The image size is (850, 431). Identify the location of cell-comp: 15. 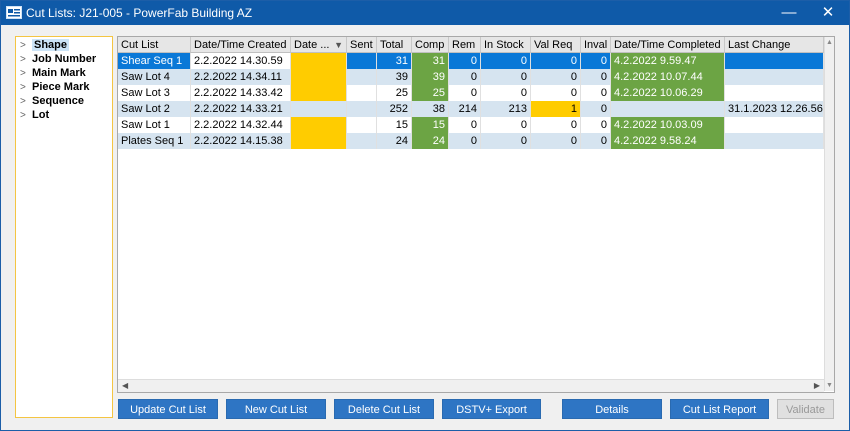
(430, 125).